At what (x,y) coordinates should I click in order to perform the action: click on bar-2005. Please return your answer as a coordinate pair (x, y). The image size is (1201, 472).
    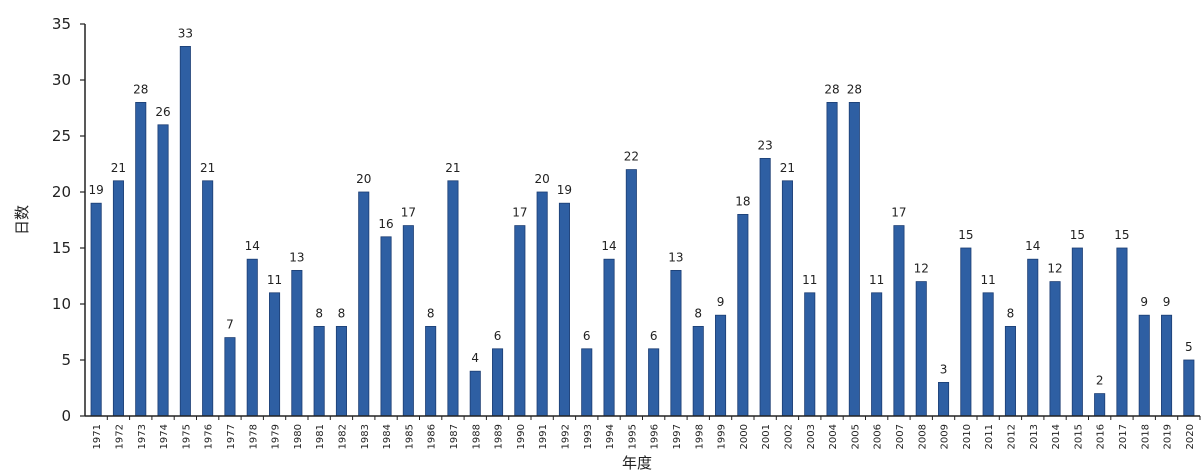
    Looking at the image, I should click on (854, 259).